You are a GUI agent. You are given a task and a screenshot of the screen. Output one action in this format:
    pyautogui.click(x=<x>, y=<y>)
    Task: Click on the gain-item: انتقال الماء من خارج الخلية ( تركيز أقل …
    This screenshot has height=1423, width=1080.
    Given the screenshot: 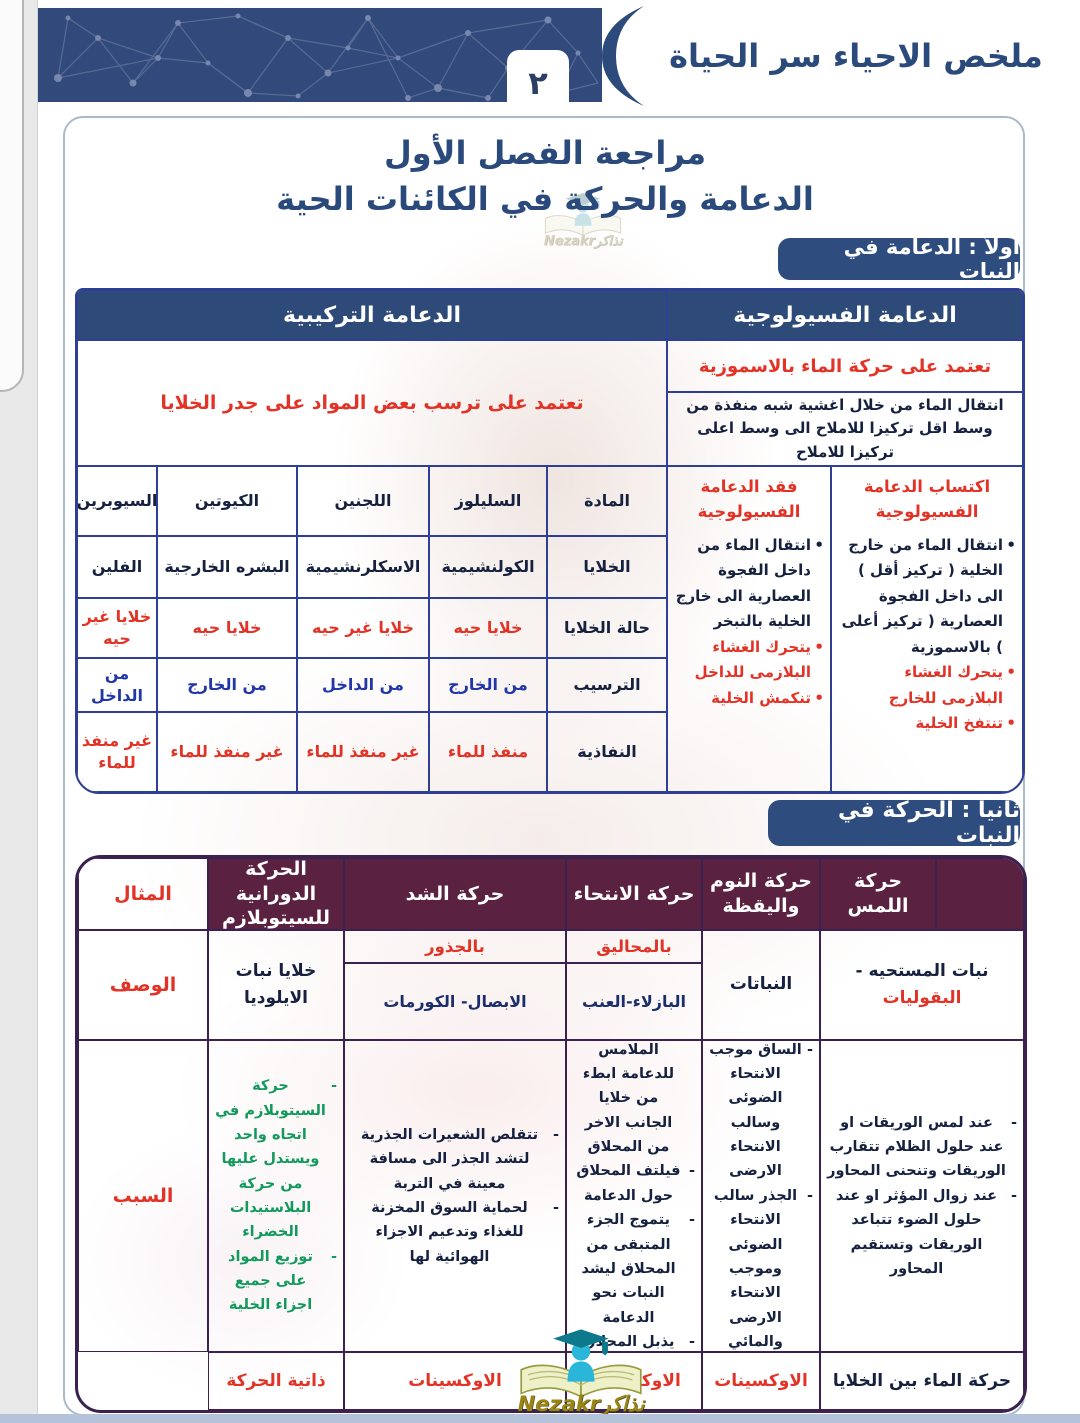 What is the action you would take?
    pyautogui.click(x=927, y=597)
    